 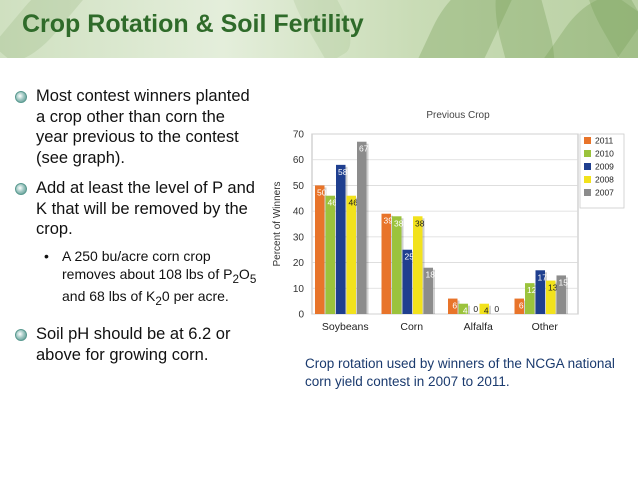 What do you see at coordinates (299, 186) in the screenshot?
I see `y-tick-label: 50` at bounding box center [299, 186].